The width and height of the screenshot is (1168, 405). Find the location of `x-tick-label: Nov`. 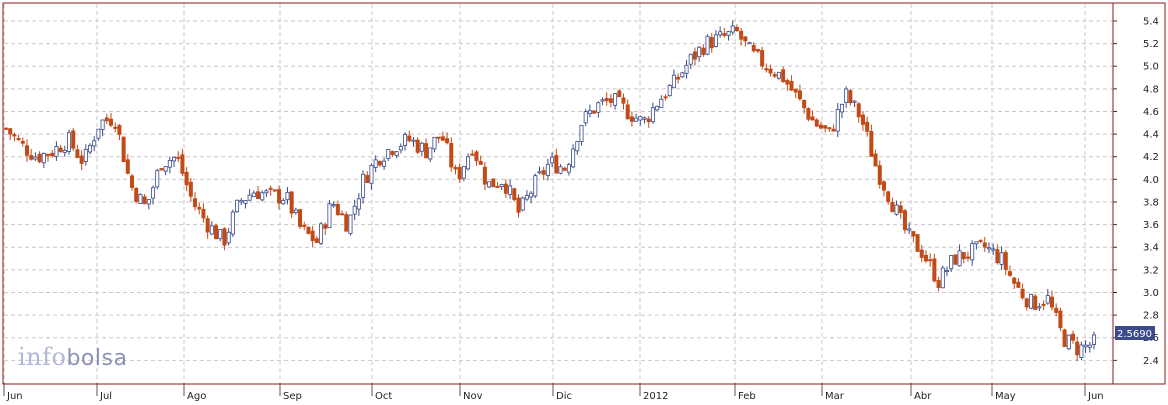

x-tick-label: Nov is located at coordinates (473, 396).